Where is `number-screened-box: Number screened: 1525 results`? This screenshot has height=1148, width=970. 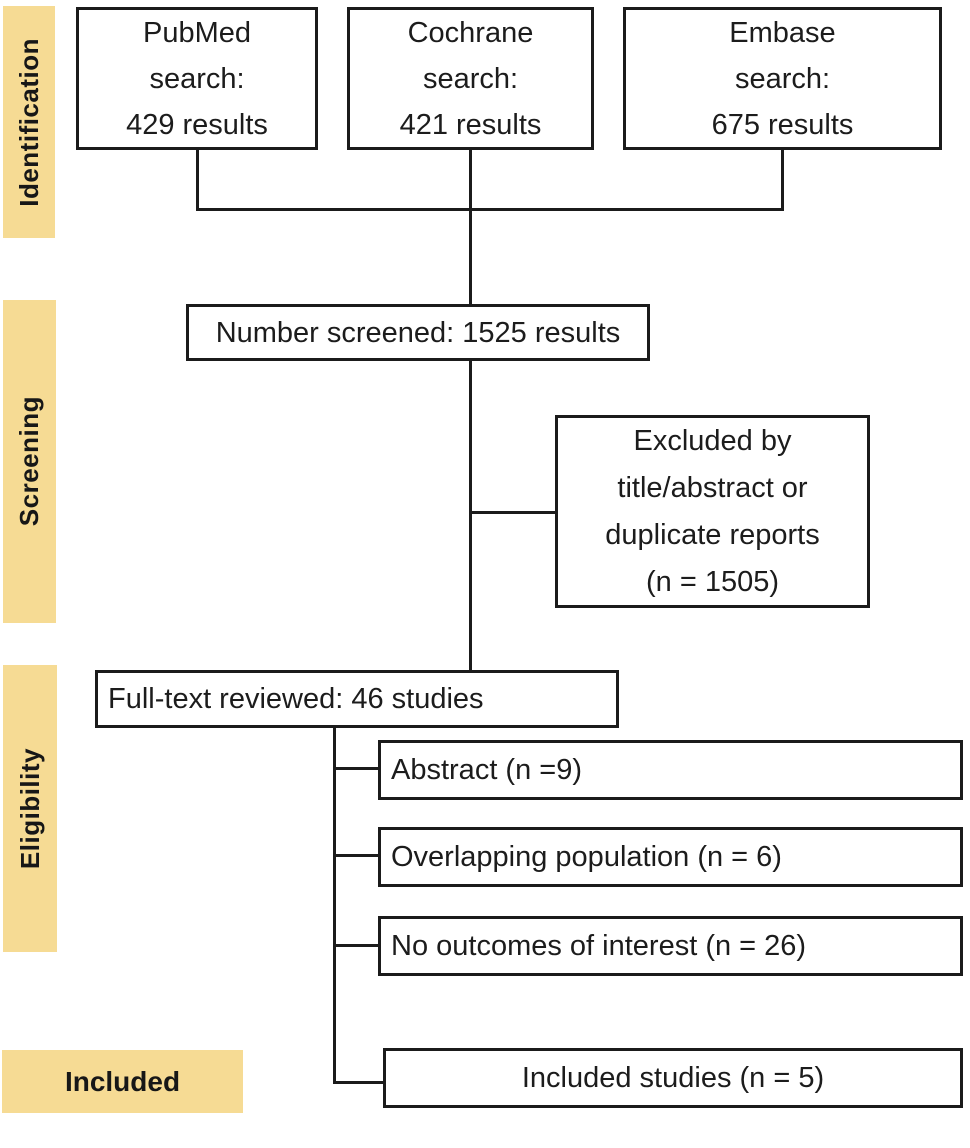 number-screened-box: Number screened: 1525 results is located at coordinates (418, 332).